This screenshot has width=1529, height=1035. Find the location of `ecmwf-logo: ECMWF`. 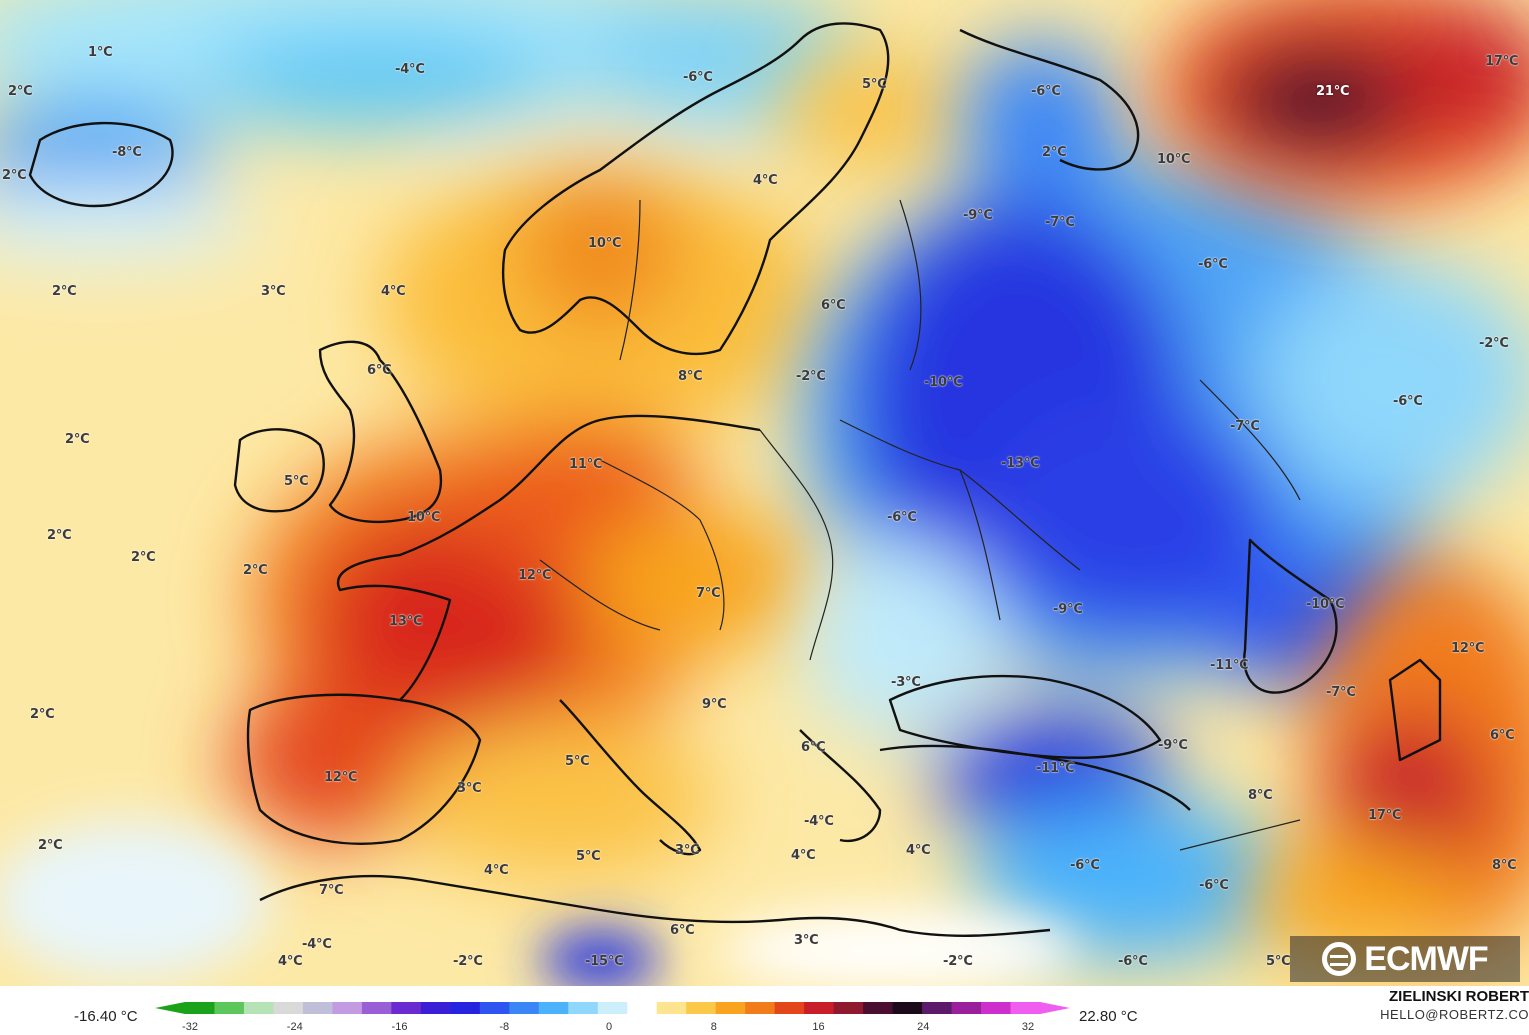

ecmwf-logo: ECMWF is located at coordinates (1405, 959).